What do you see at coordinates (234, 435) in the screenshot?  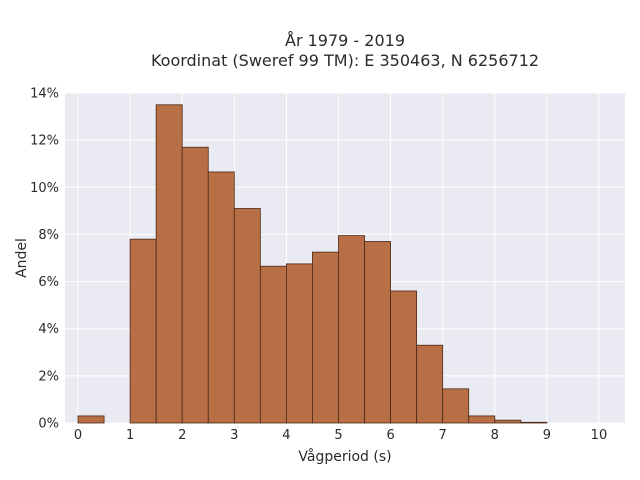 I see `x-tick-label-3: 3` at bounding box center [234, 435].